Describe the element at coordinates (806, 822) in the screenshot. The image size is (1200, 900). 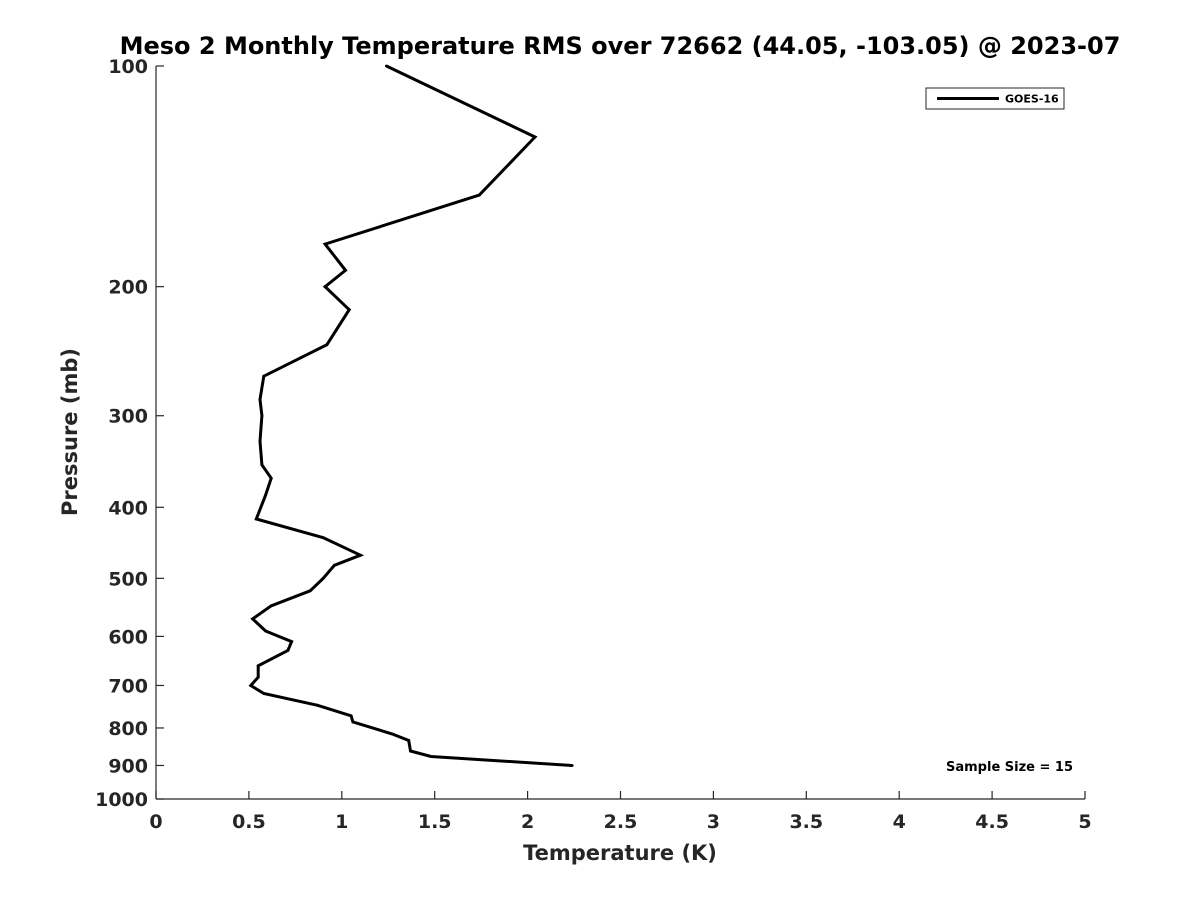
I see `x-tick-label: 3.5` at that location.